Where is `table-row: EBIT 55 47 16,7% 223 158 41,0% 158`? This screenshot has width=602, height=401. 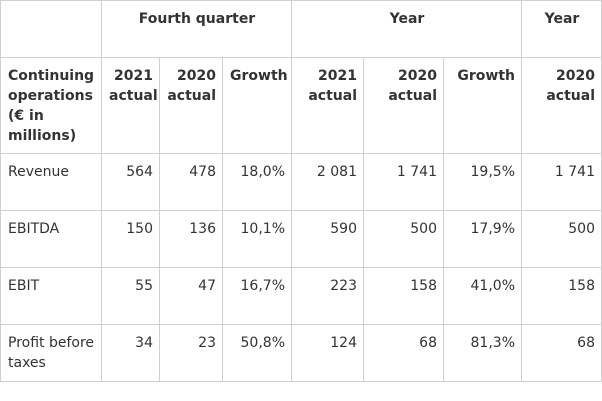
table-row: EBIT 55 47 16,7% 223 158 41,0% 158 is located at coordinates (301, 296).